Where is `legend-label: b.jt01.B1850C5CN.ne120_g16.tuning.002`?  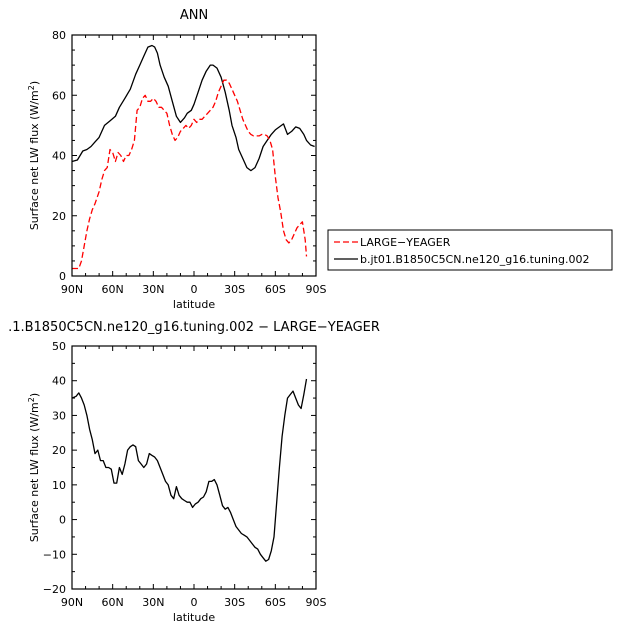 legend-label: b.jt01.B1850C5CN.ne120_g16.tuning.002 is located at coordinates (474, 259).